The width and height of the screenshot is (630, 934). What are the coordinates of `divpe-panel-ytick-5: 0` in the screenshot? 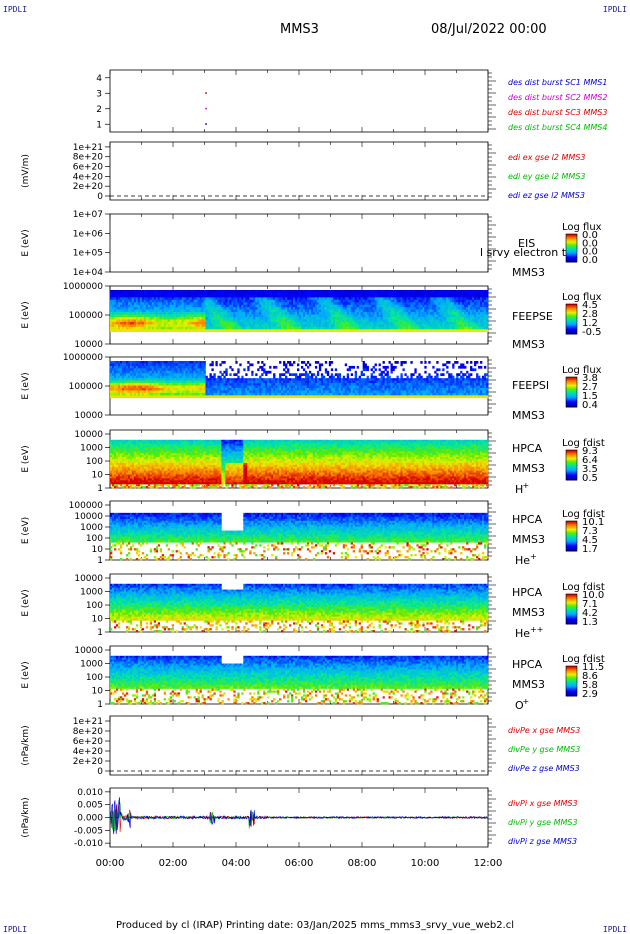 It's located at (100, 772).